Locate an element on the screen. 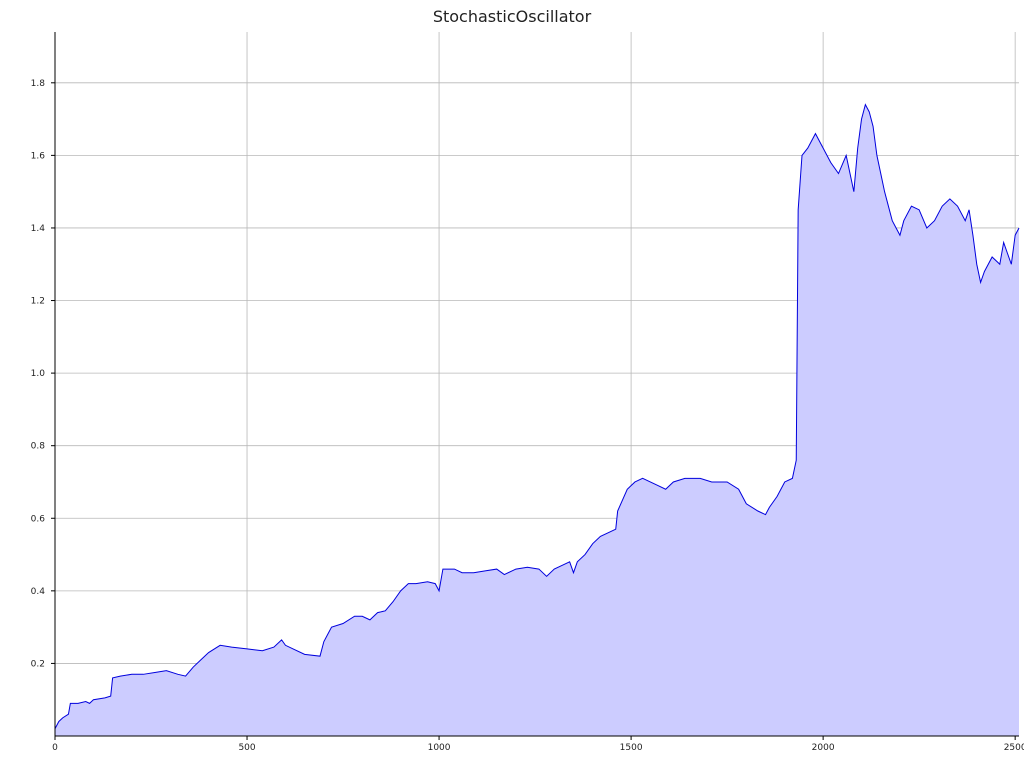  x-tick-label: 500 is located at coordinates (246, 748).